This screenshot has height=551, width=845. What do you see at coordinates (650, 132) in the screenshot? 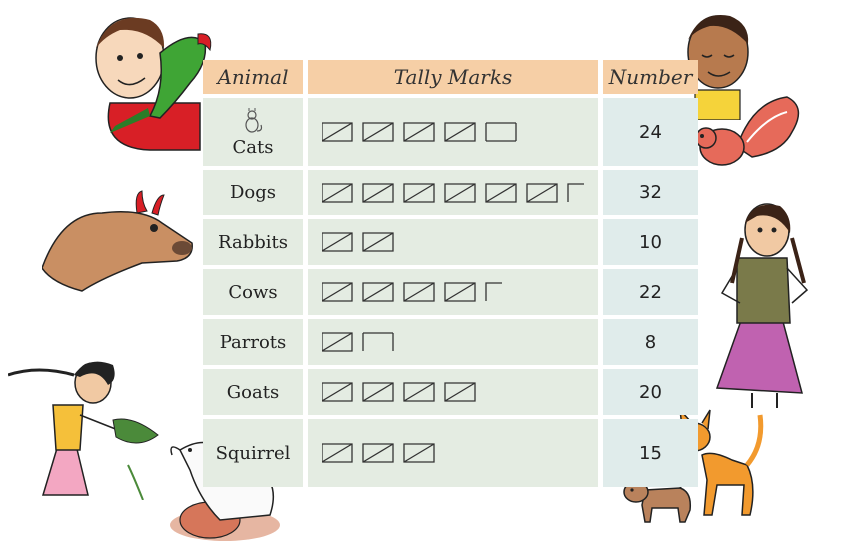
I see `number-cell: 24` at bounding box center [650, 132].